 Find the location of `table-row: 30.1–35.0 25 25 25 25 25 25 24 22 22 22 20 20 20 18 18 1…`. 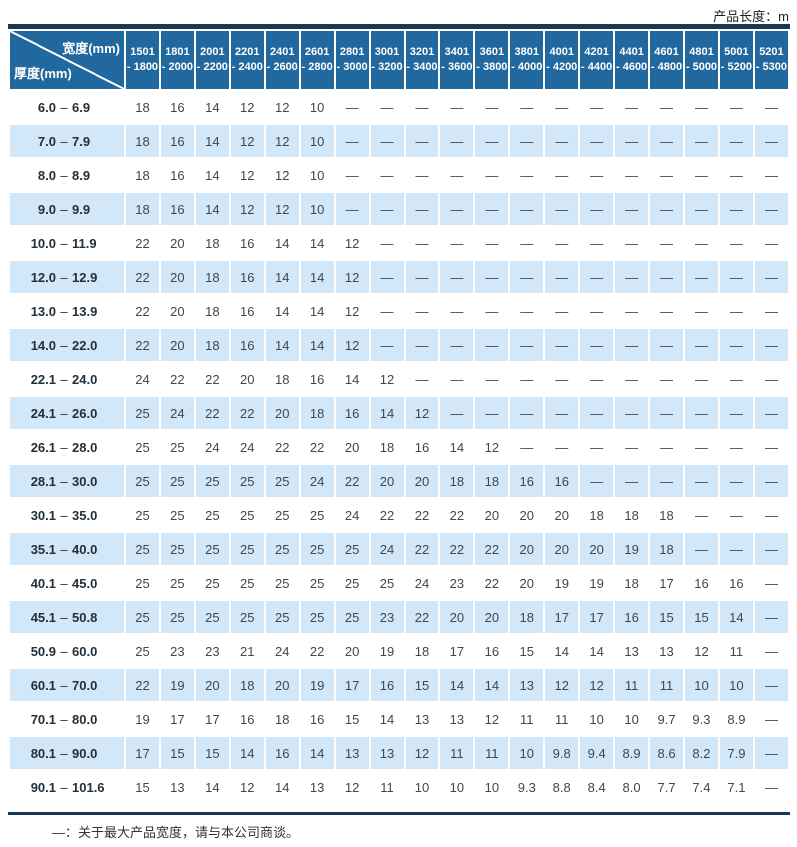

table-row: 30.1–35.0 25 25 25 25 25 25 24 22 22 22 20 20 20 18 18 1… is located at coordinates (399, 515).